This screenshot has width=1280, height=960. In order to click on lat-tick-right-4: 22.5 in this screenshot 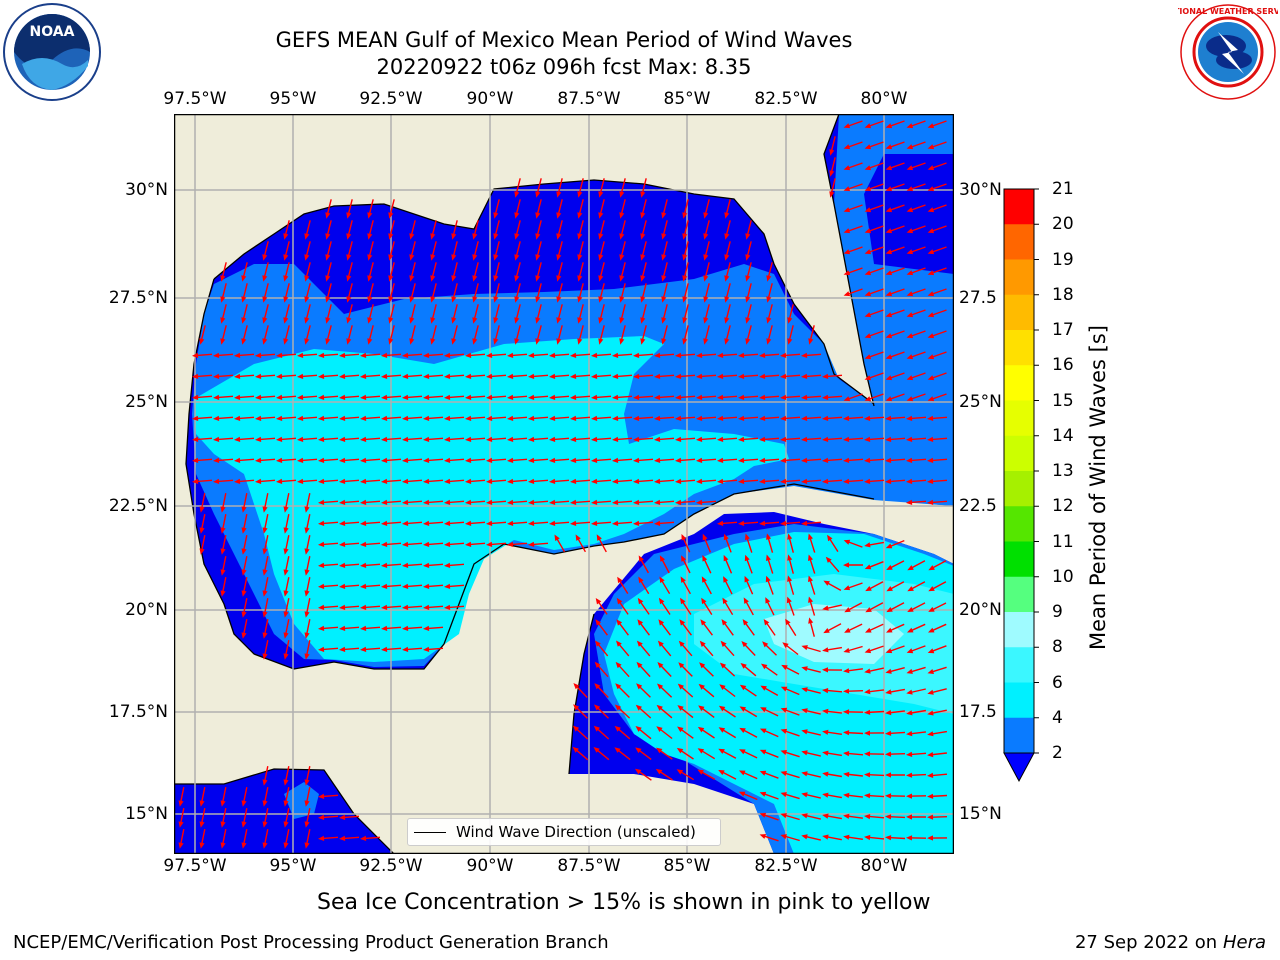, I will do `click(978, 506)`.